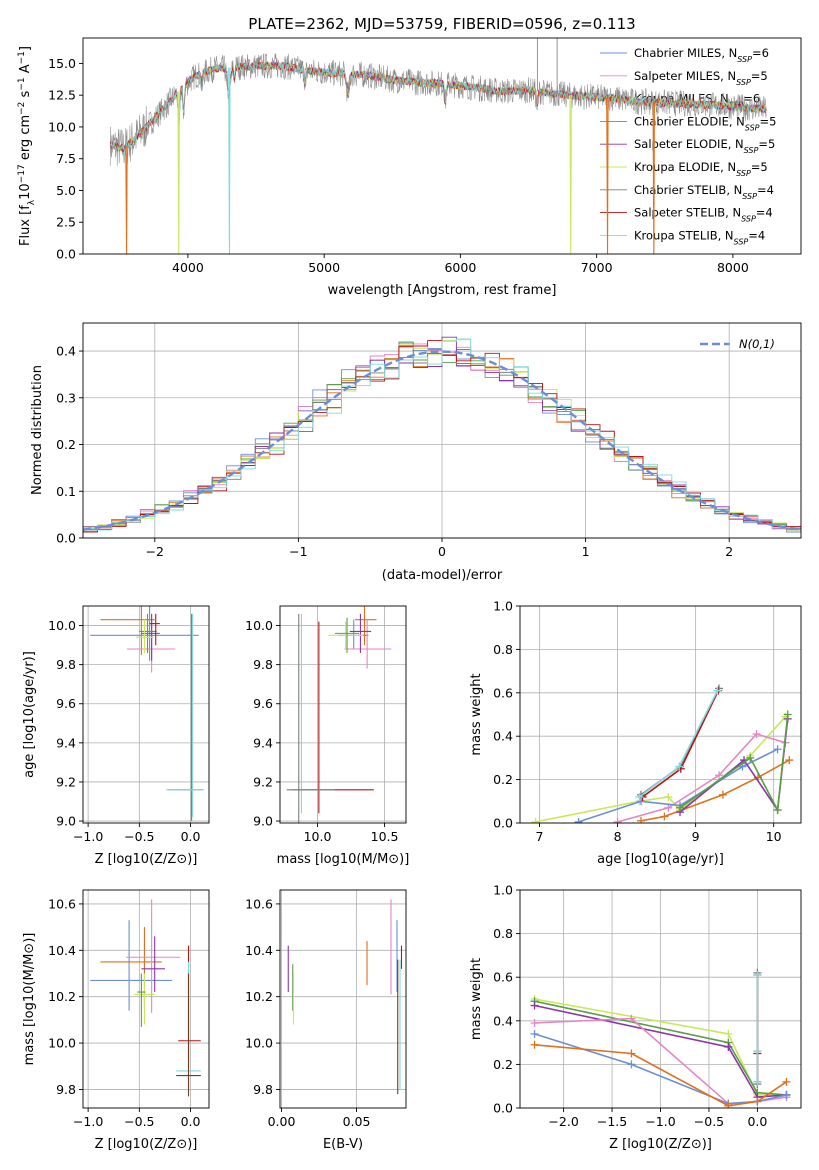 The height and width of the screenshot is (1170, 819). Describe the element at coordinates (22, 173) in the screenshot. I see `spectrum-y-label-part: −17` at that location.